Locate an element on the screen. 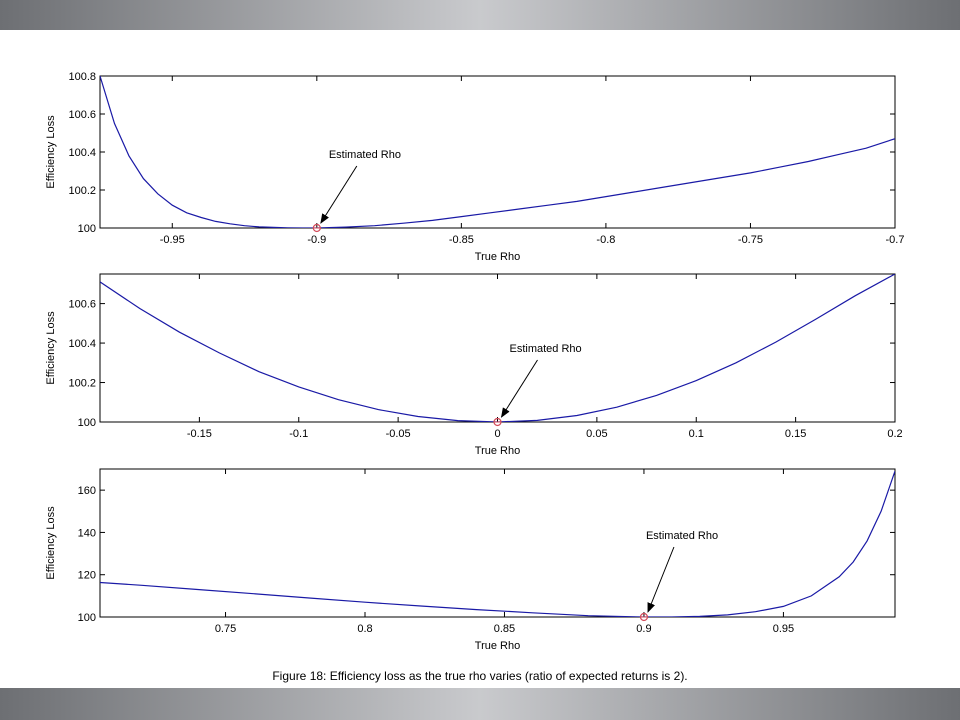 This screenshot has height=720, width=960. x-tick-label: 0 is located at coordinates (497, 434).